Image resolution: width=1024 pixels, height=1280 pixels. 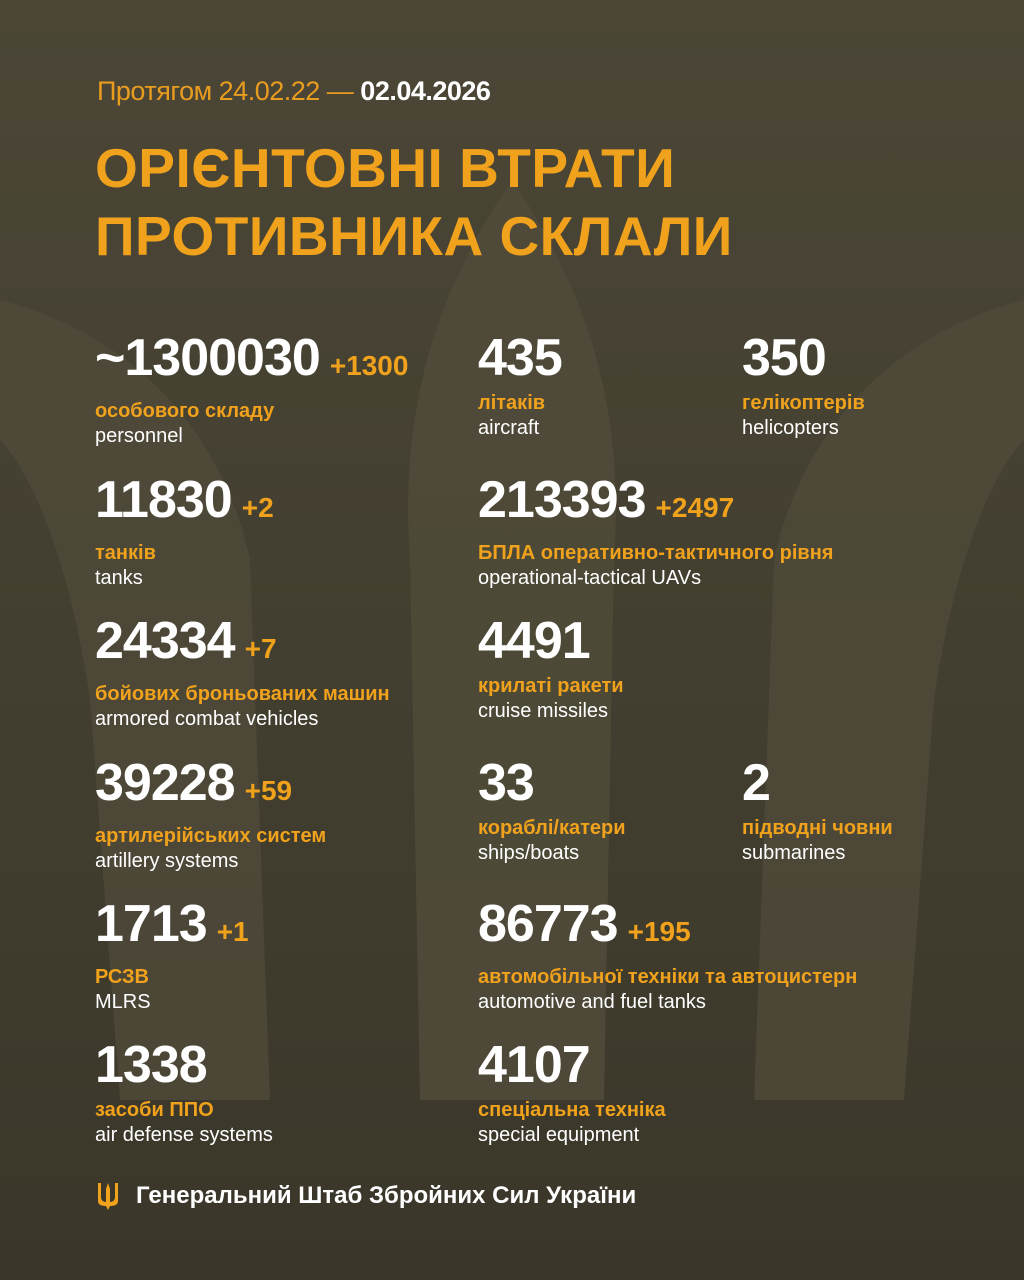 I want to click on stat-number: 350, so click(x=784, y=358).